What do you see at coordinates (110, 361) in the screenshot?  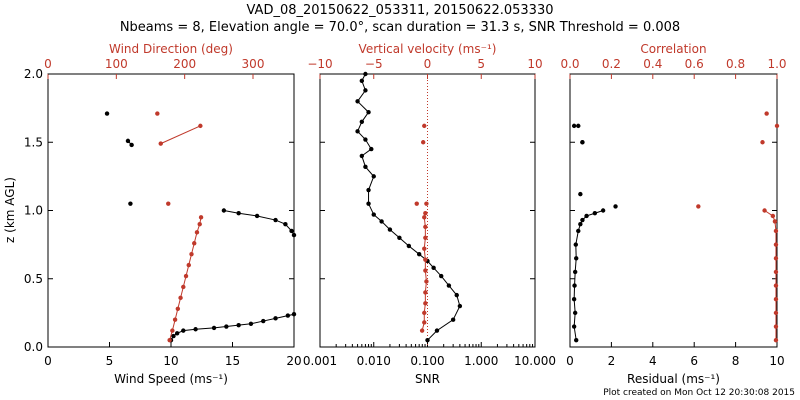 I see `x-tick-label: 5` at bounding box center [110, 361].